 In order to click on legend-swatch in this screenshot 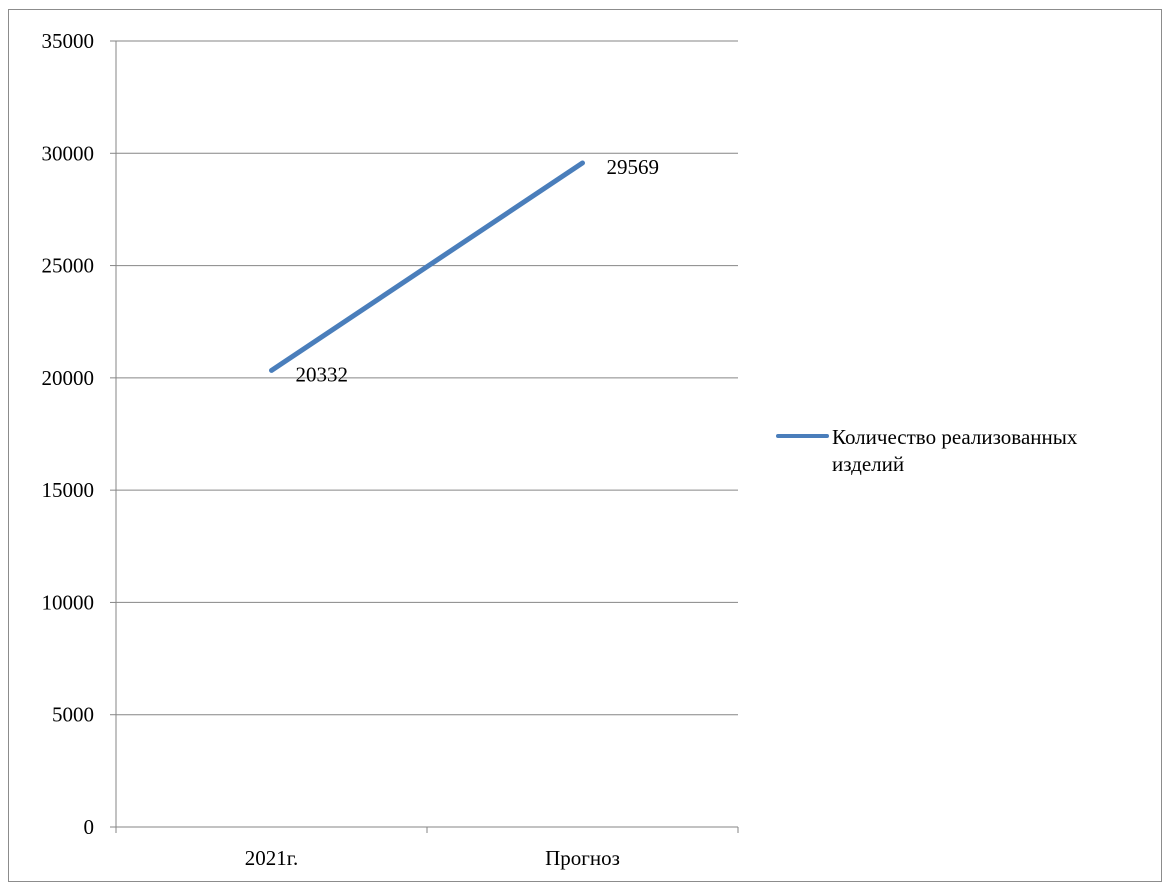, I will do `click(802, 436)`.